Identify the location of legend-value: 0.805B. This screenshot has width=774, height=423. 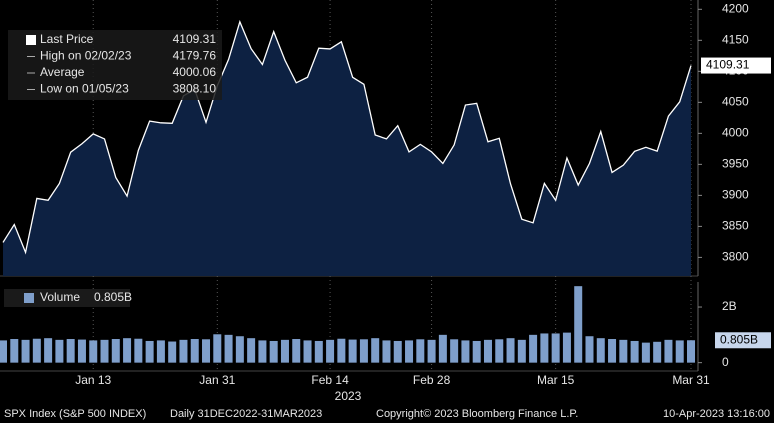
(113, 297).